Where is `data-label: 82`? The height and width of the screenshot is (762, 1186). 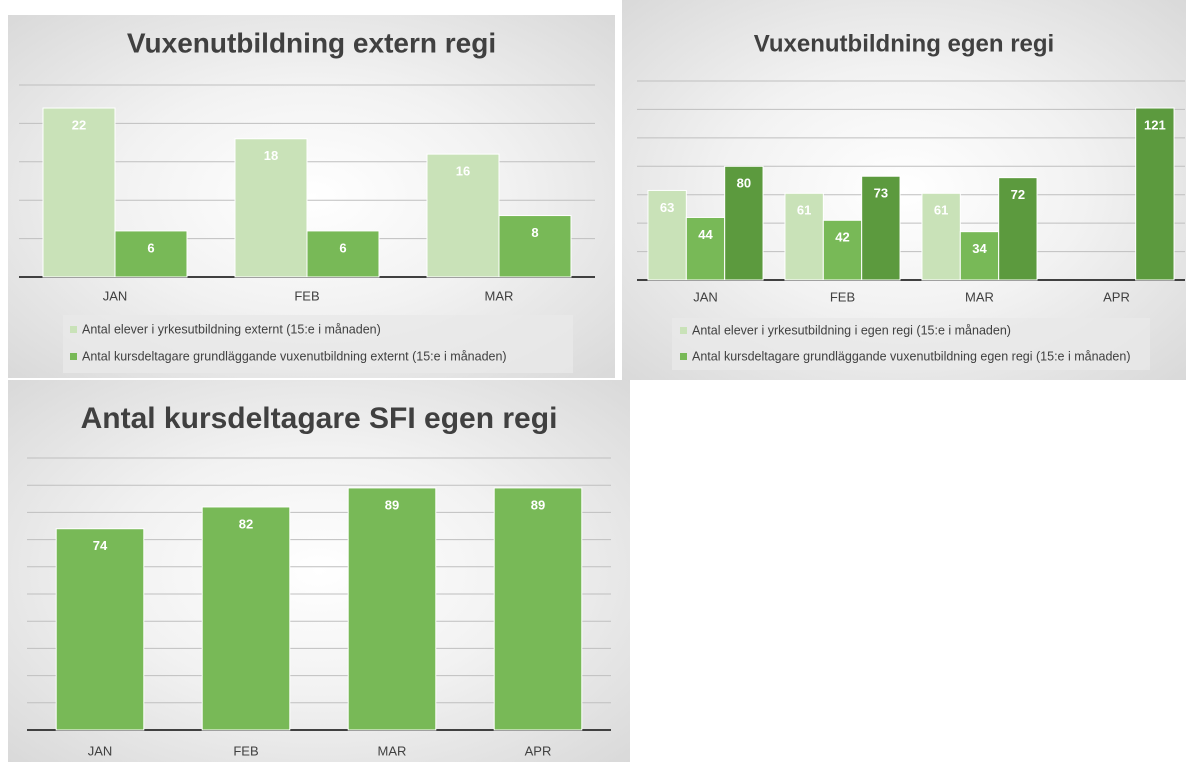 data-label: 82 is located at coordinates (246, 523).